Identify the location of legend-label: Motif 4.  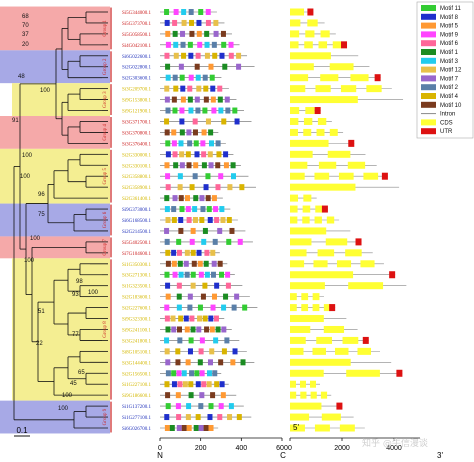
(449, 97).